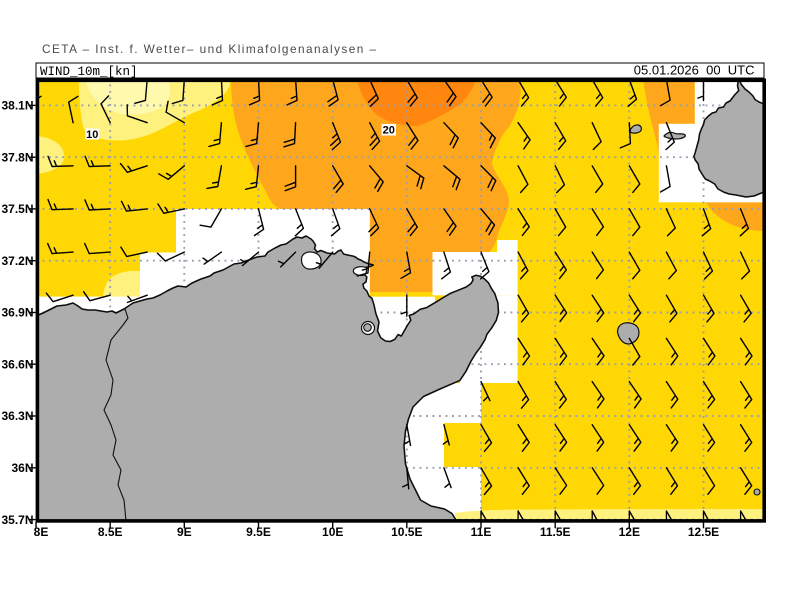  I want to click on svg-text: 11.5E, so click(555, 532).